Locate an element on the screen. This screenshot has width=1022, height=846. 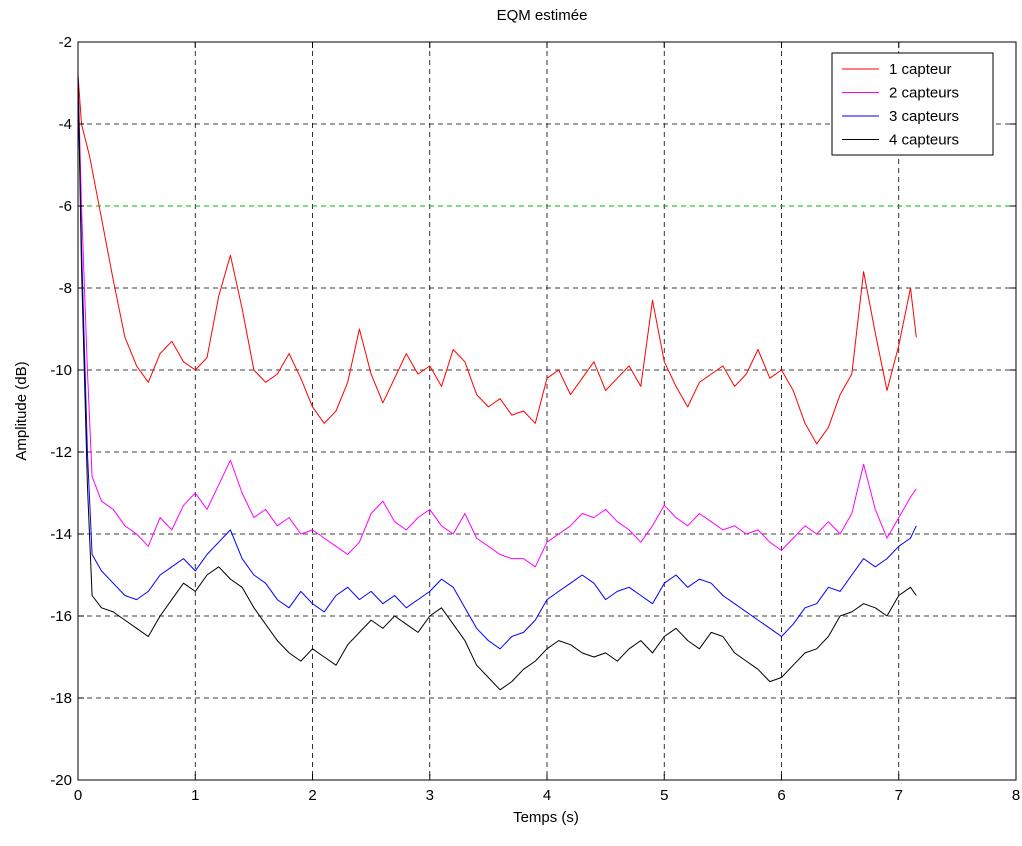
y-tick-label: -14 is located at coordinates (61, 534).